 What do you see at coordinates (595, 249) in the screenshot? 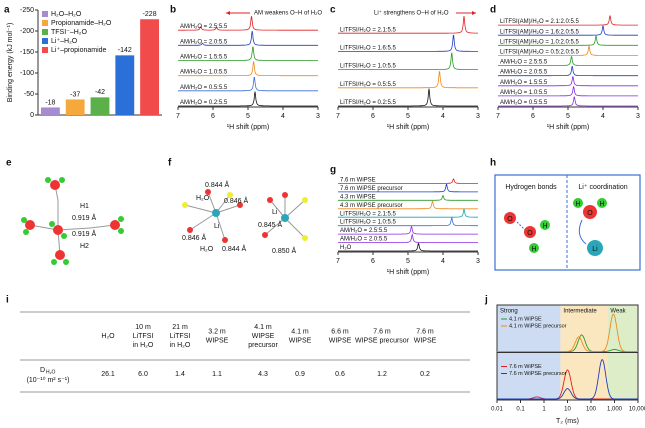
I see `atom: Li` at bounding box center [595, 249].